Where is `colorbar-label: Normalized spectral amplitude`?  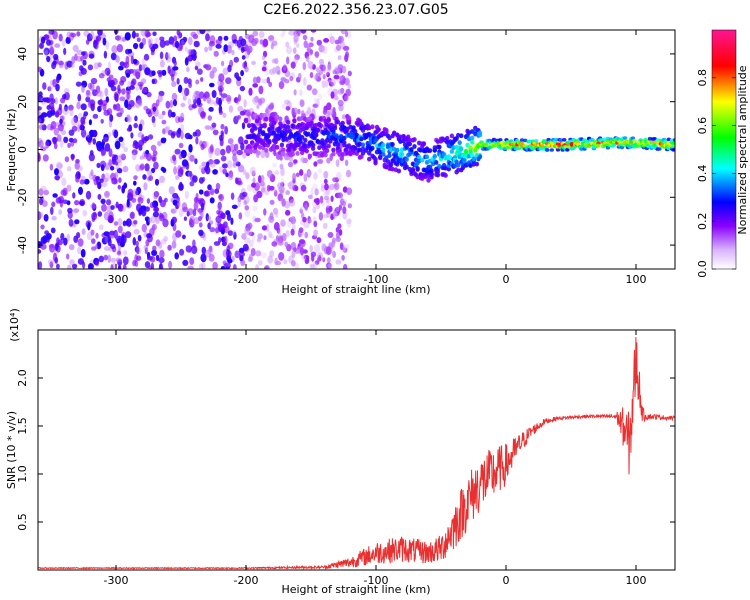 colorbar-label: Normalized spectral amplitude is located at coordinates (742, 149).